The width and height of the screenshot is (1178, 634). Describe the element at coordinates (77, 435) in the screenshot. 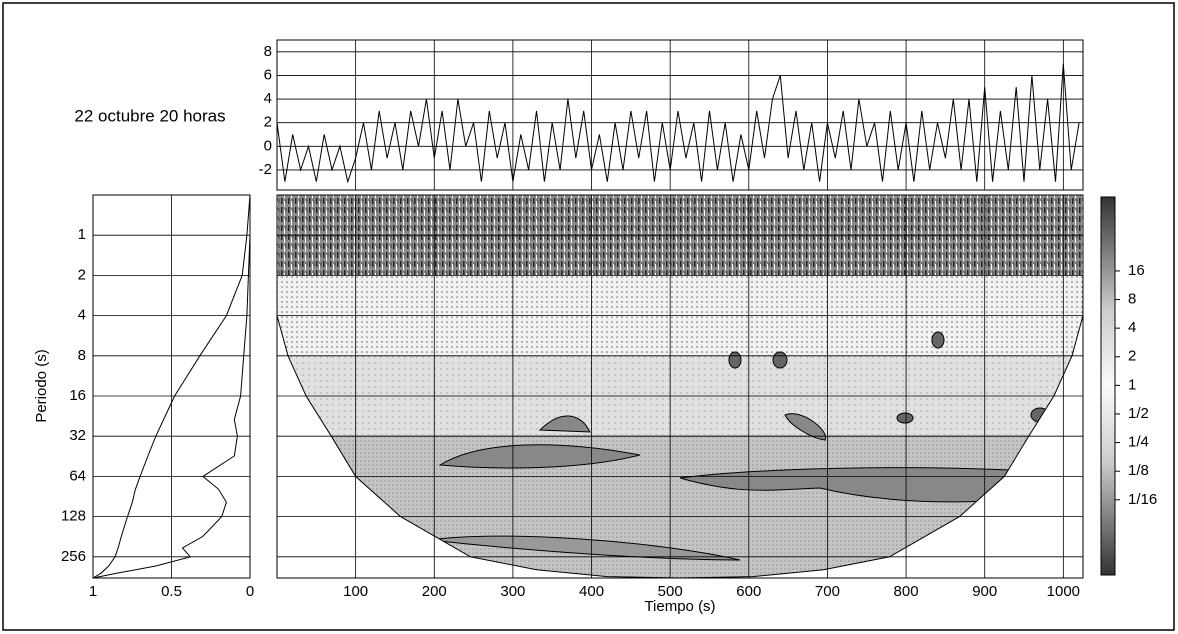

I see `y-tick-label: 32` at that location.